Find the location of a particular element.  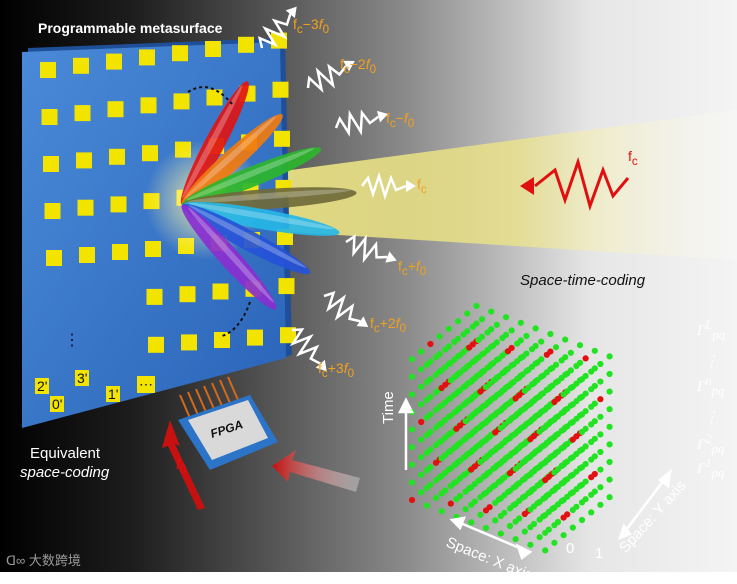

cell-code-ellipsis: ⋯ is located at coordinates (146, 384).